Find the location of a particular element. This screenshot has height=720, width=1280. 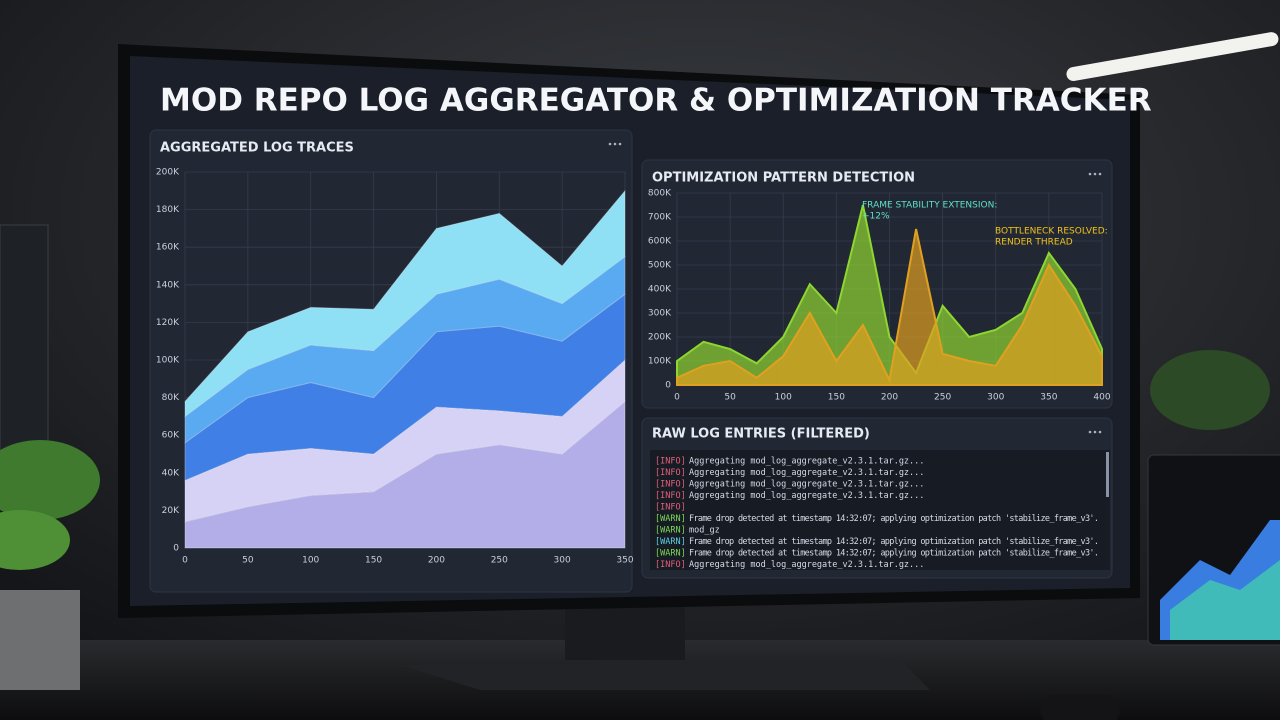

area is located at coordinates (889, 307).